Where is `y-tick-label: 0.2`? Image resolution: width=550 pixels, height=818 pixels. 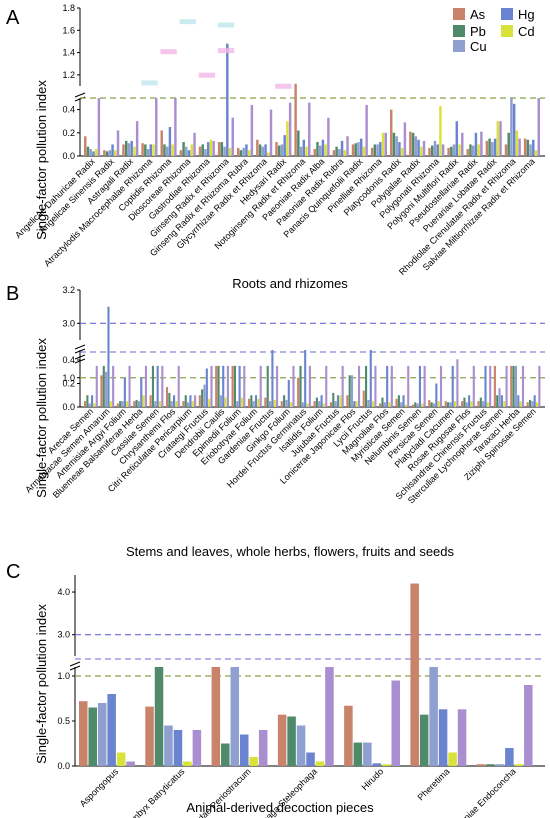
y-tick-label: 0.2 is located at coordinates (68, 133).